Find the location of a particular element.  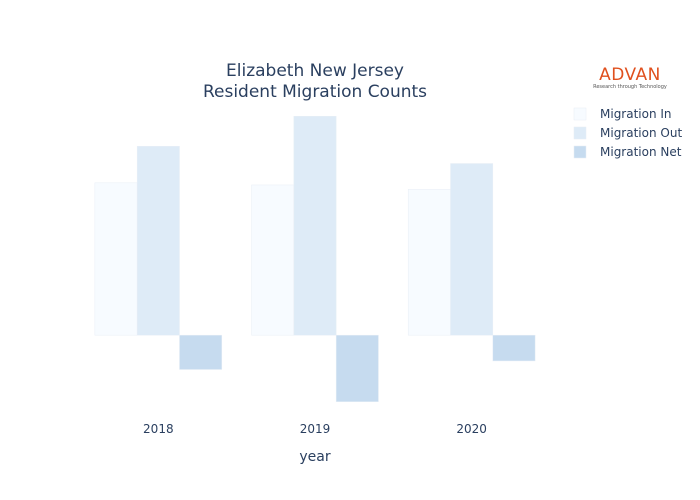

advan-logo: ADVAN Research through Technology is located at coordinates (630, 78).